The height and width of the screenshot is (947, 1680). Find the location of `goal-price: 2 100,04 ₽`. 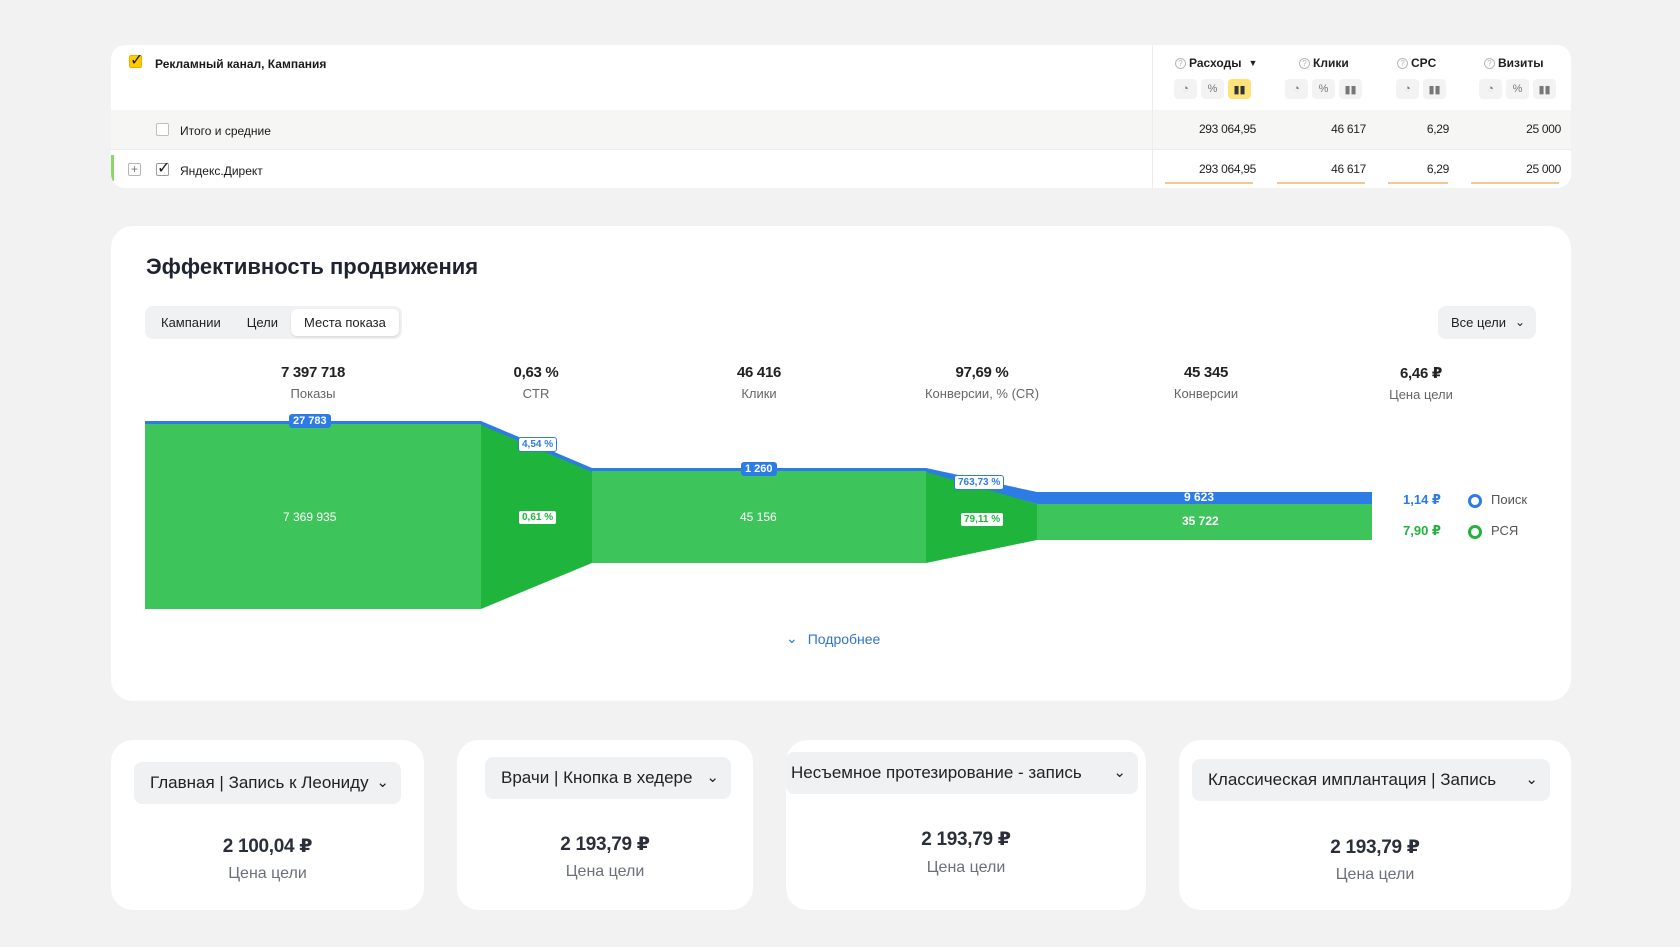

goal-price: 2 100,04 ₽ is located at coordinates (267, 846).